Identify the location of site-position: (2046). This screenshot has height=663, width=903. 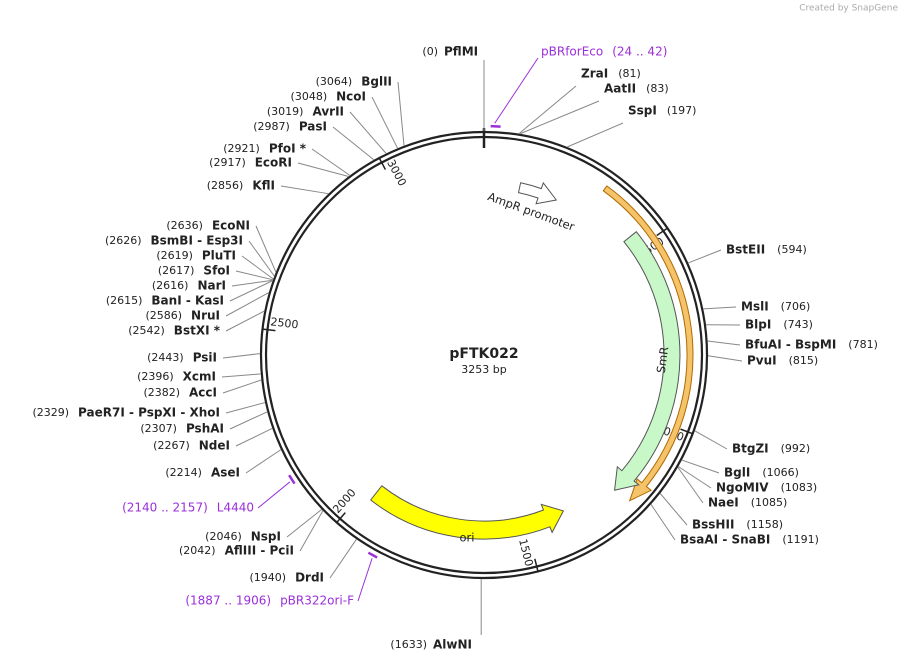
(223, 536).